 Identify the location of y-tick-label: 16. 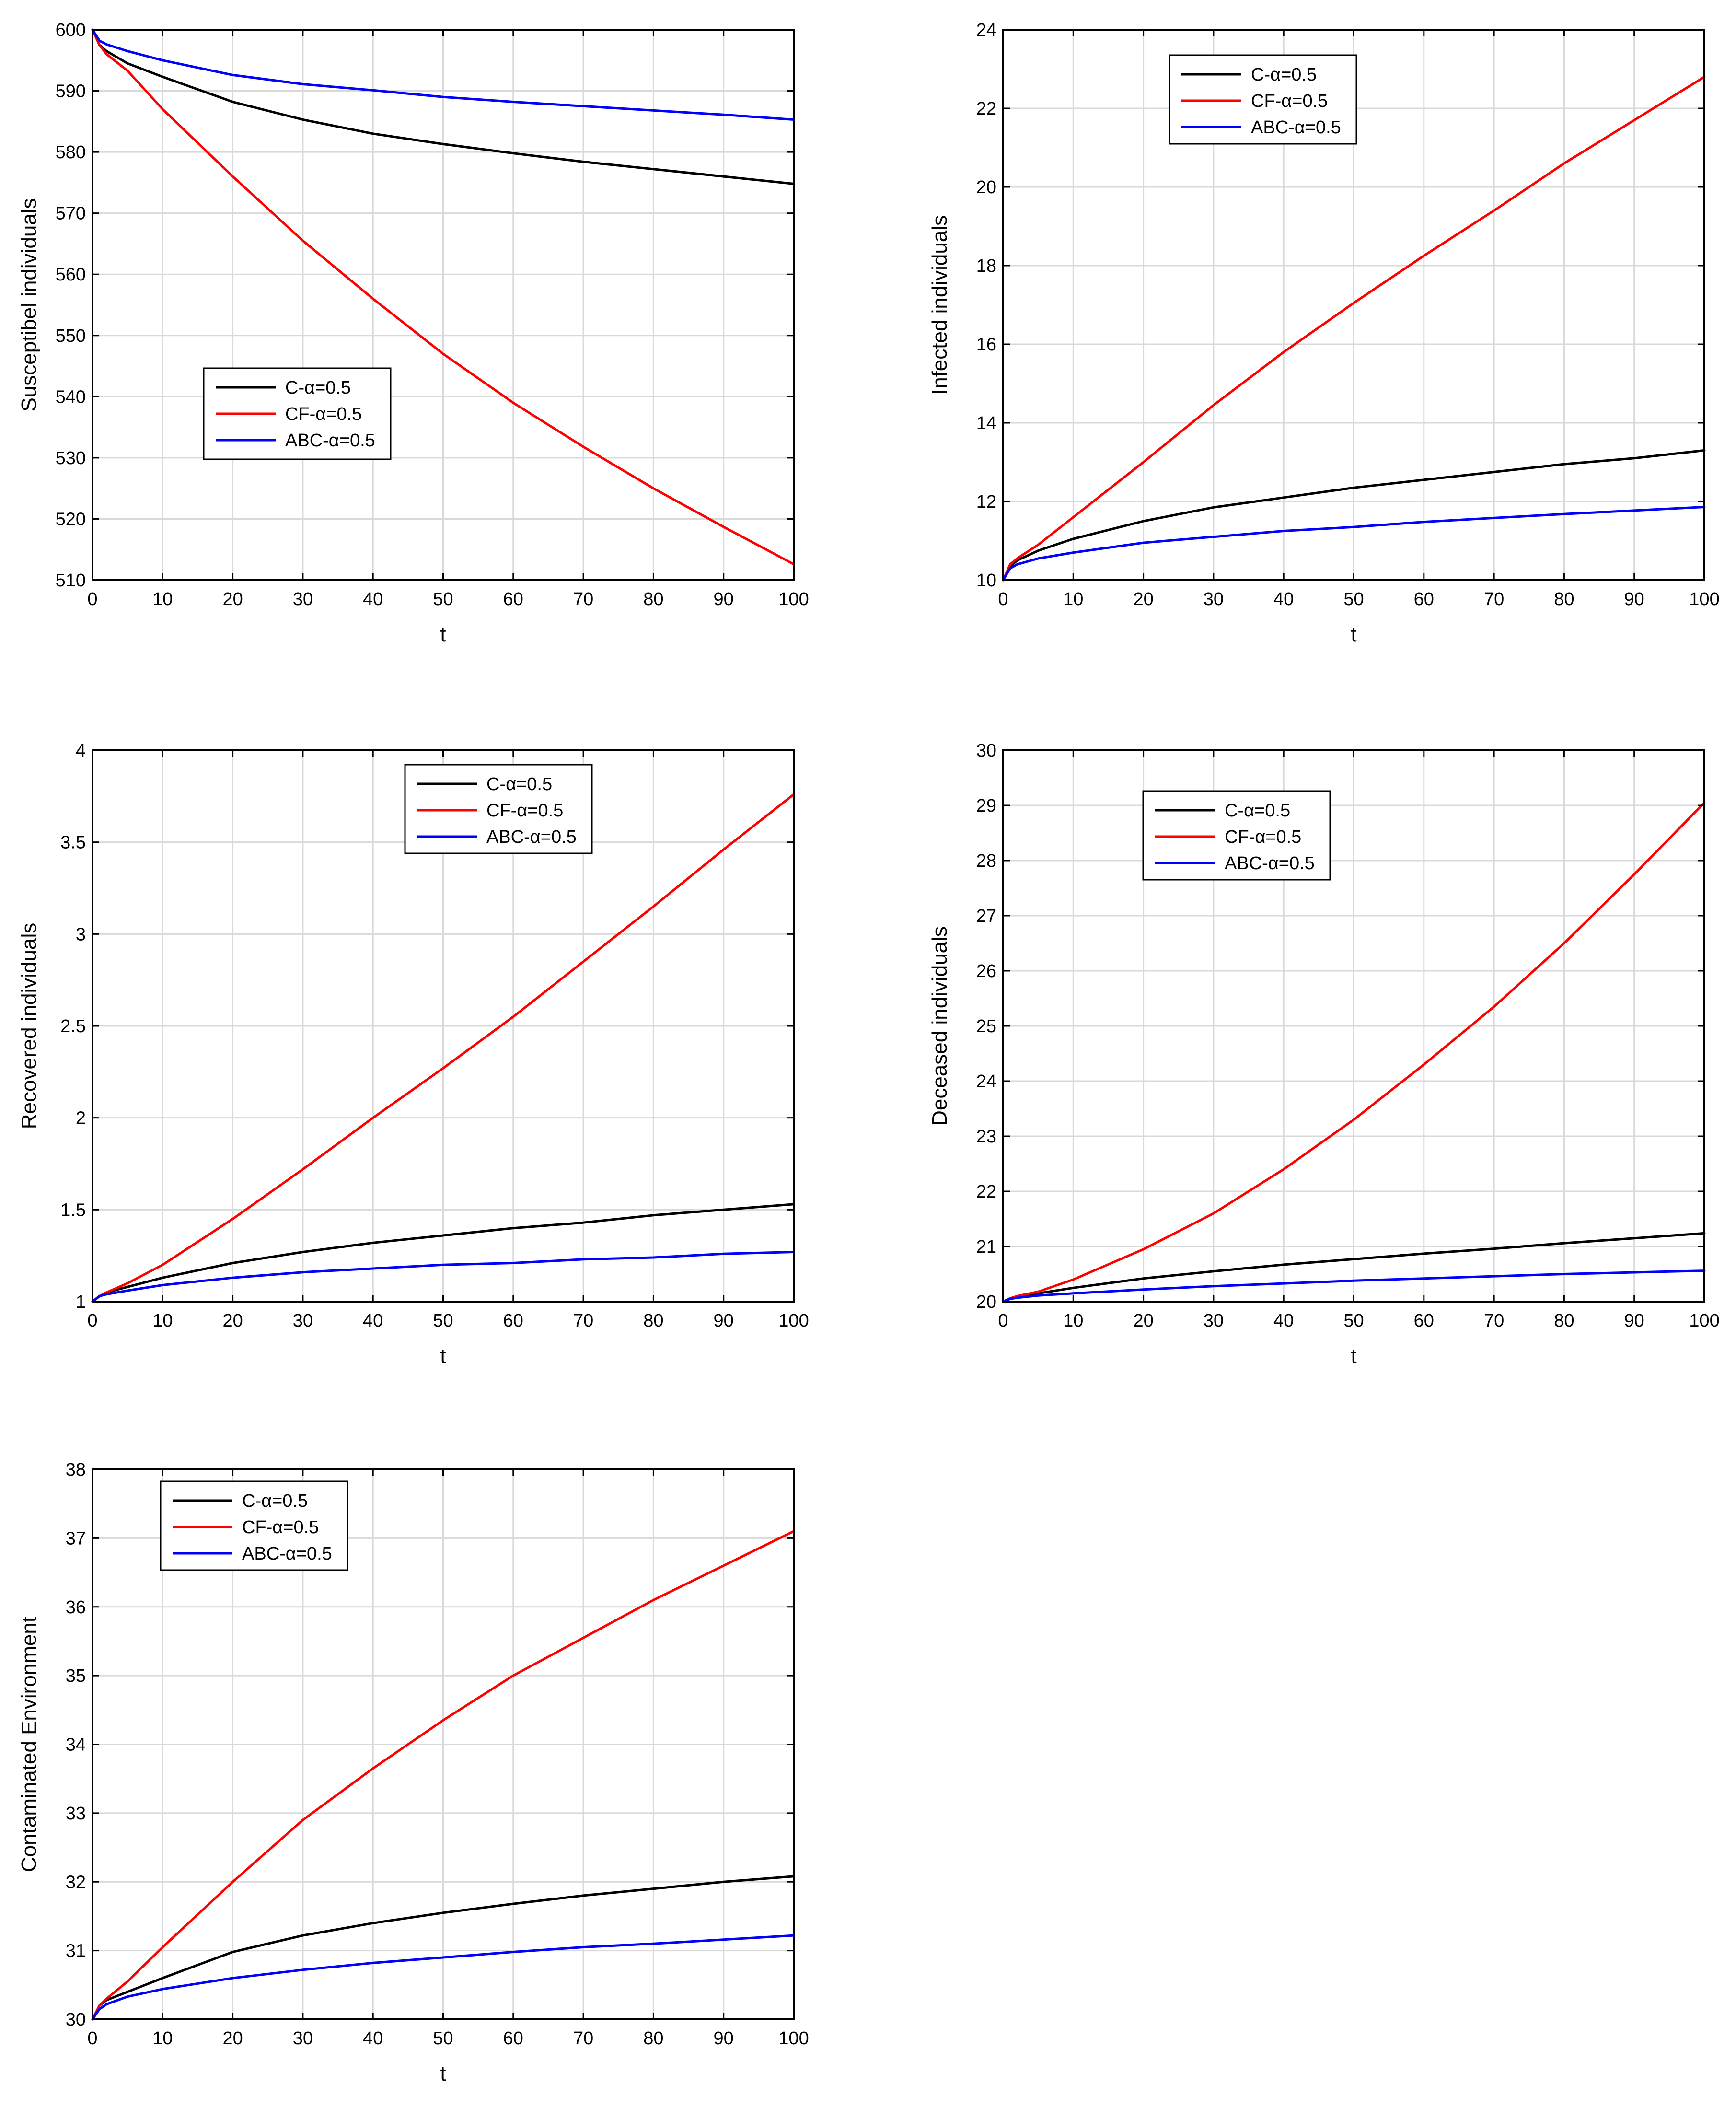
(986, 345).